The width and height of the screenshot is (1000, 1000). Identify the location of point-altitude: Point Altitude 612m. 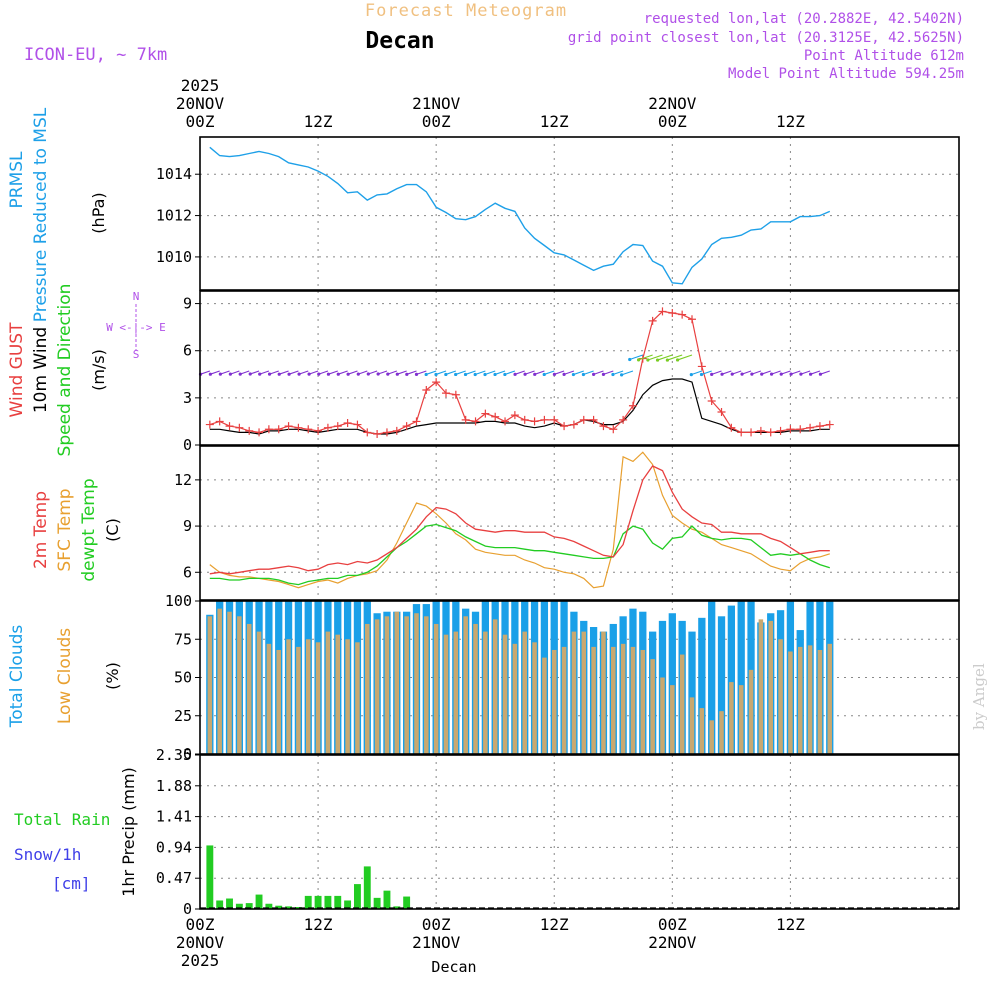
(884, 56).